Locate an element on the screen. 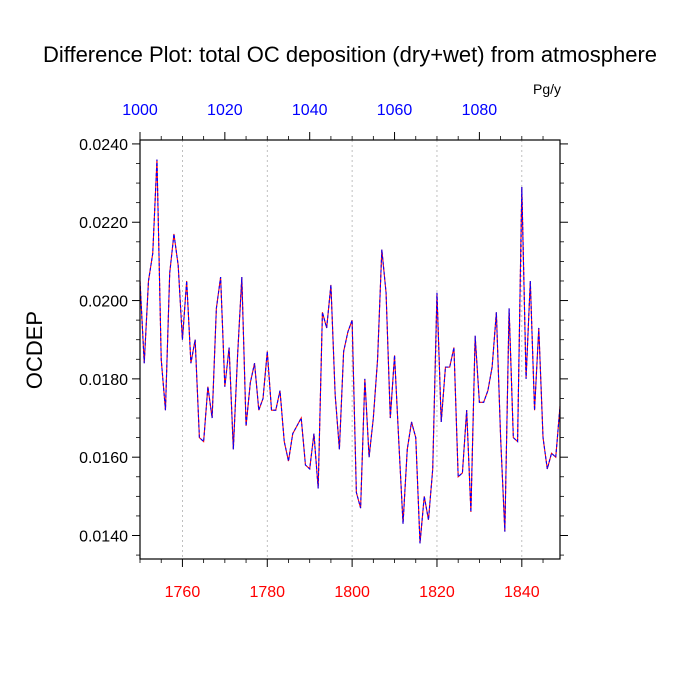  y-tick-label-2: 0.0180 is located at coordinates (103, 380).